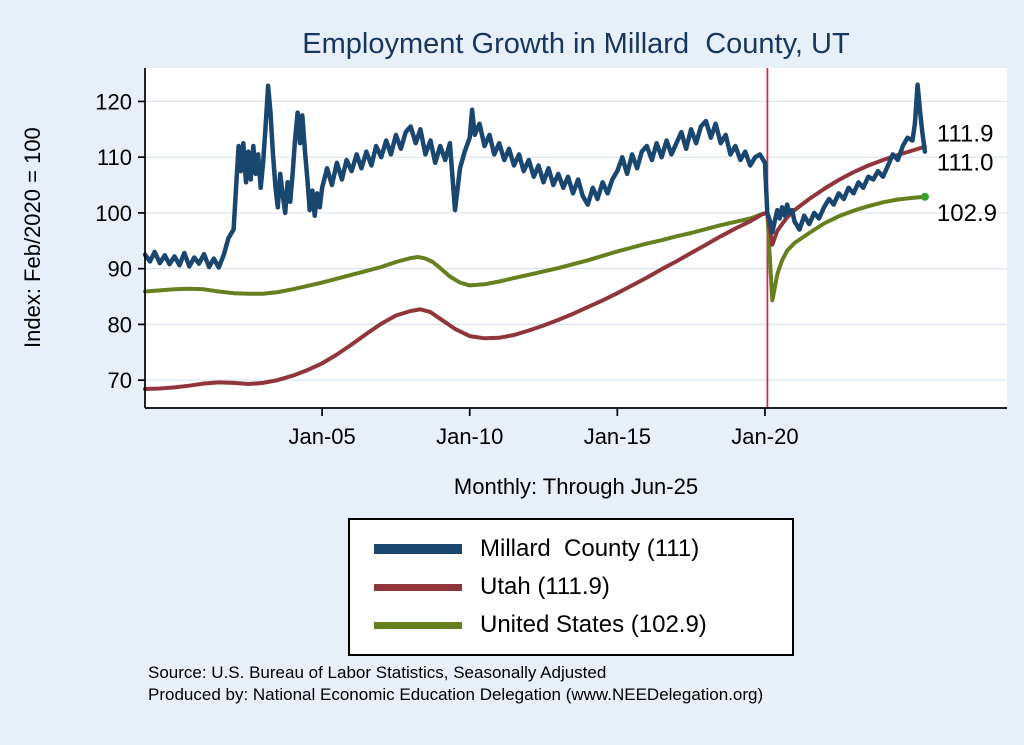  What do you see at coordinates (545, 586) in the screenshot?
I see `legend-label-utah: Utah (111.9)` at bounding box center [545, 586].